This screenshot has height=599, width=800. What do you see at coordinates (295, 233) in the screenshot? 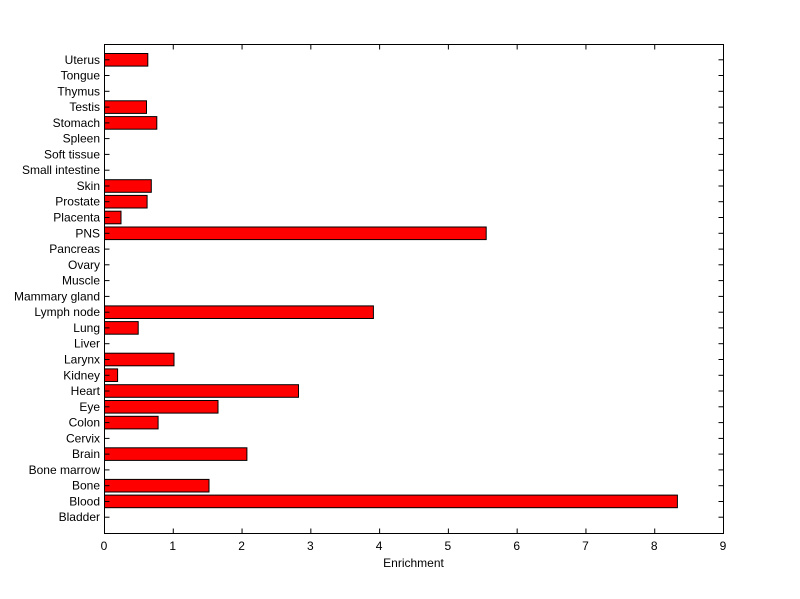
I see `bar-pns` at bounding box center [295, 233].